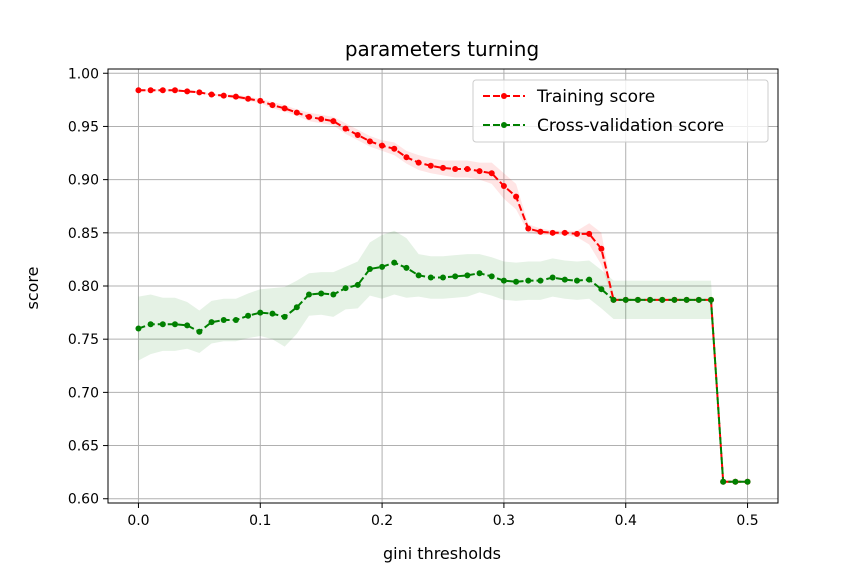  Describe the element at coordinates (504, 125) in the screenshot. I see `legend-cross-validation-score-marker` at that location.